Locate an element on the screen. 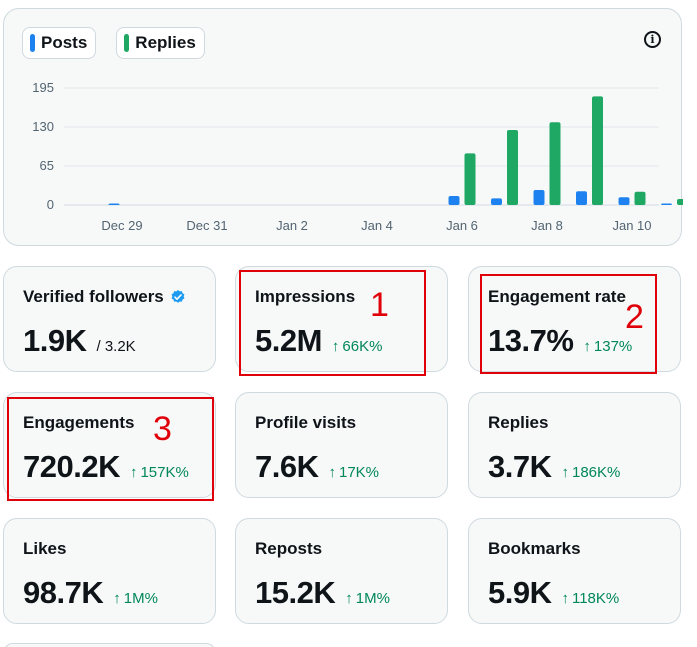 The height and width of the screenshot is (647, 697). metric-label: Engagements is located at coordinates (79, 422).